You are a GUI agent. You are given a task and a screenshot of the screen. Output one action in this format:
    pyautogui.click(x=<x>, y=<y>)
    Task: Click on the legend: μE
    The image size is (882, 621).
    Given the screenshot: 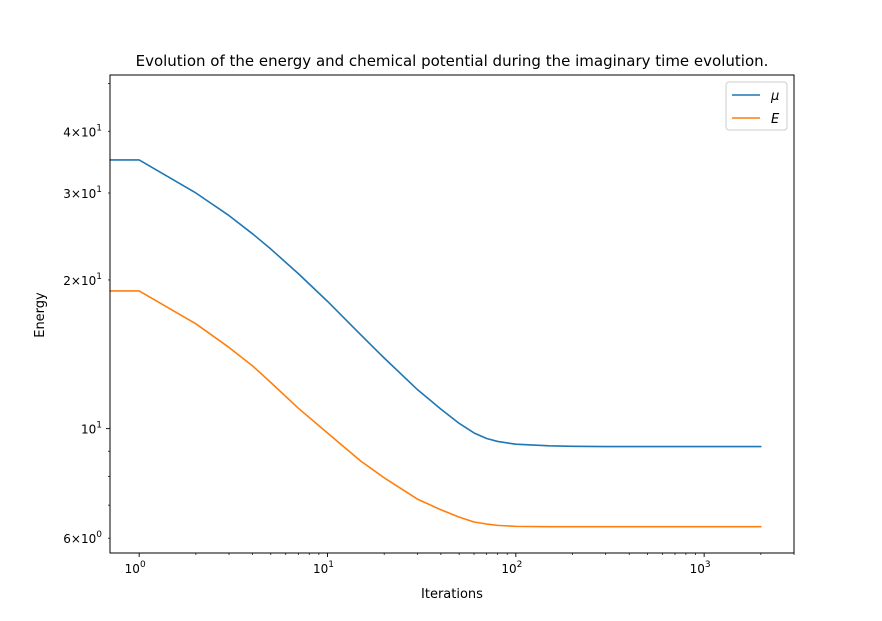 What is the action you would take?
    pyautogui.click(x=756, y=106)
    